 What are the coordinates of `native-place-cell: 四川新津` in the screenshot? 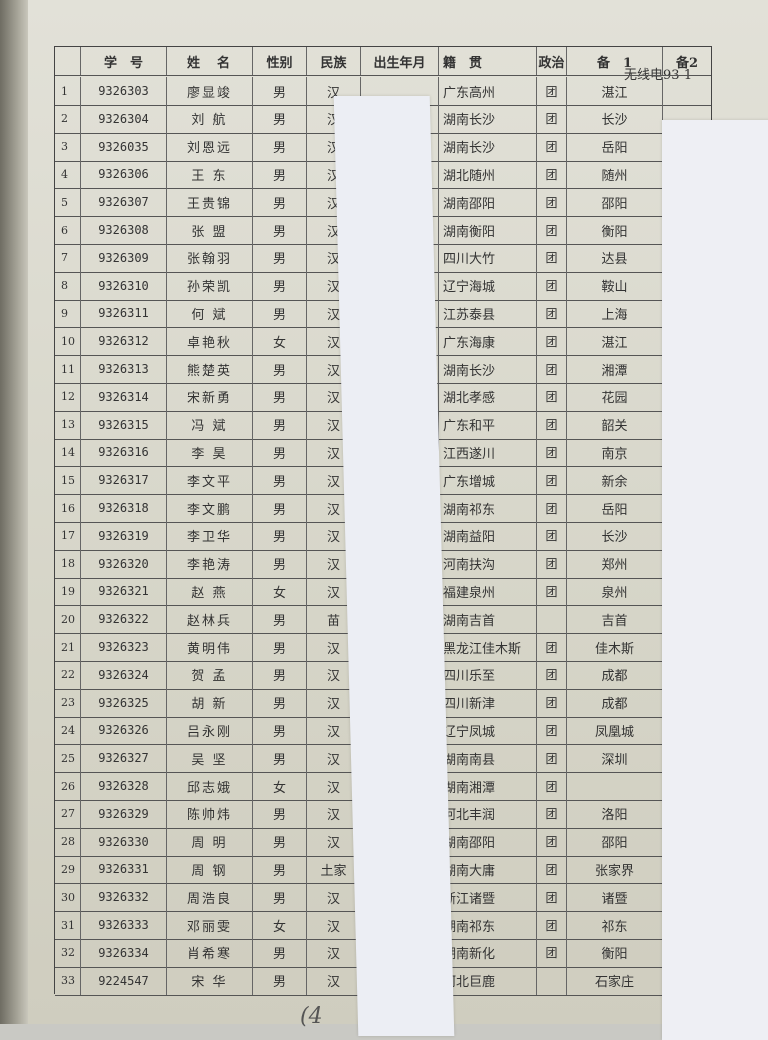 It's located at (488, 702).